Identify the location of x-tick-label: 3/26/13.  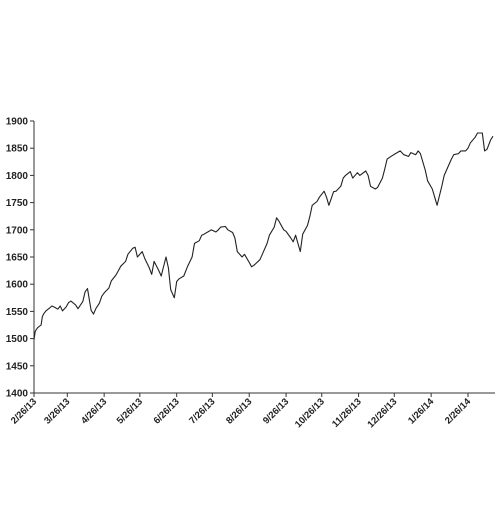
(57, 411).